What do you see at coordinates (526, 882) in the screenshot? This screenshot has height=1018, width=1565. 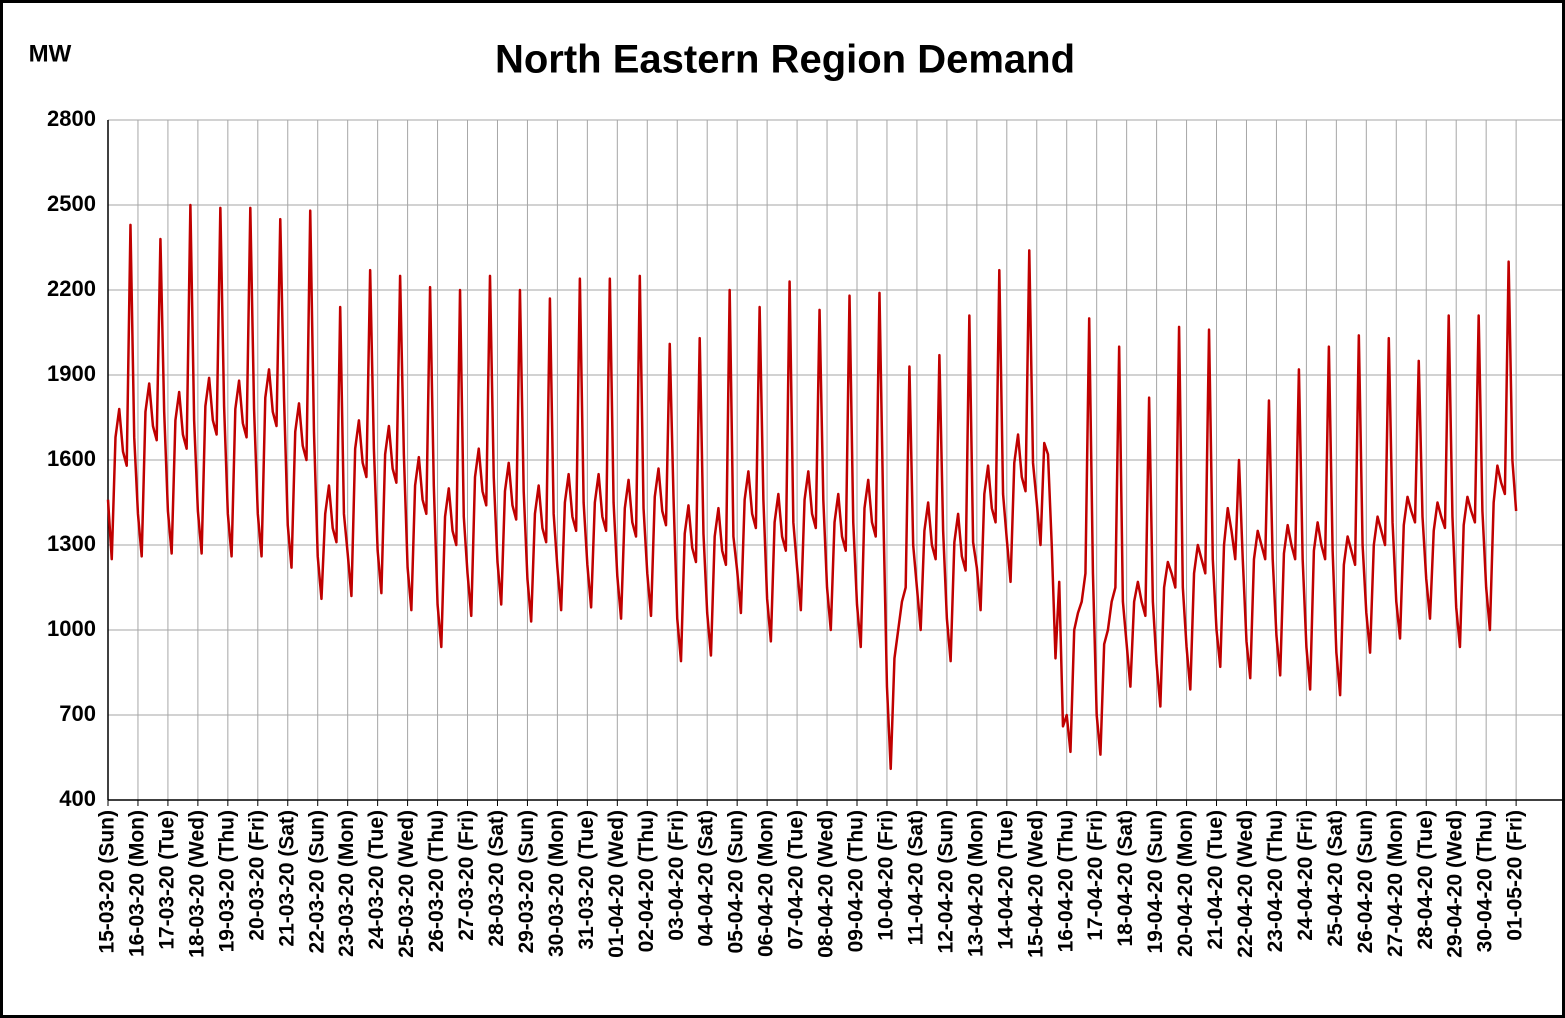 I see `x-tick-label: 29-03-20 (Sun)` at bounding box center [526, 882].